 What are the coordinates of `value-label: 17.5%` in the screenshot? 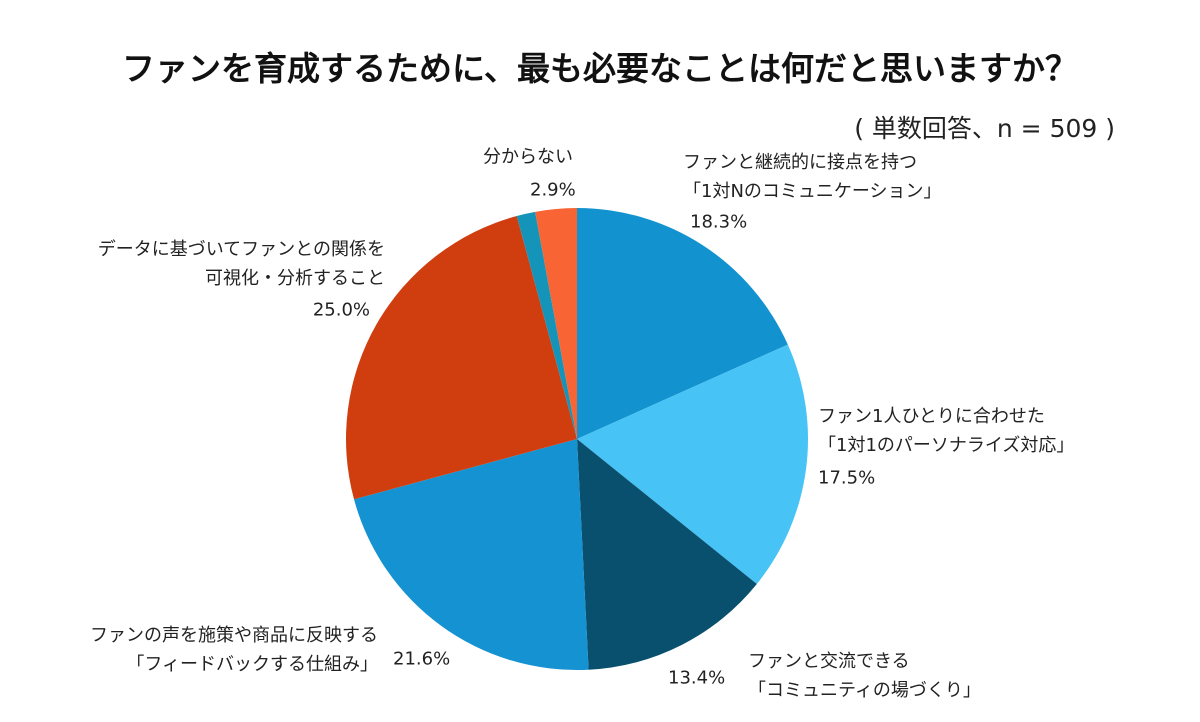 It's located at (847, 478).